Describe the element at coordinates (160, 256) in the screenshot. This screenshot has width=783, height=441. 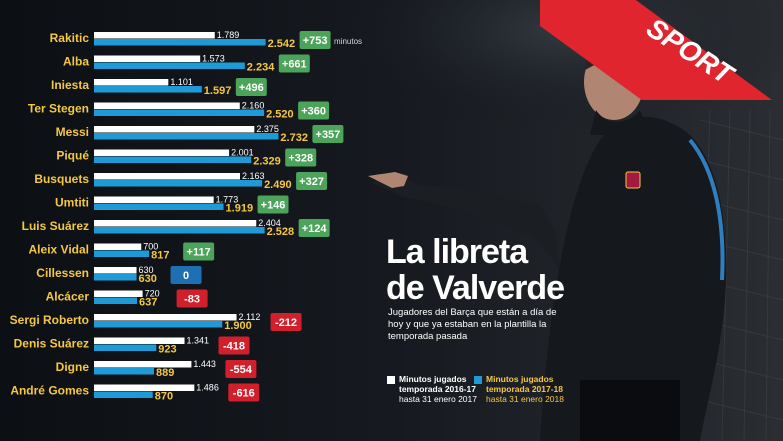
I see `value-label-2017-18: 817` at that location.